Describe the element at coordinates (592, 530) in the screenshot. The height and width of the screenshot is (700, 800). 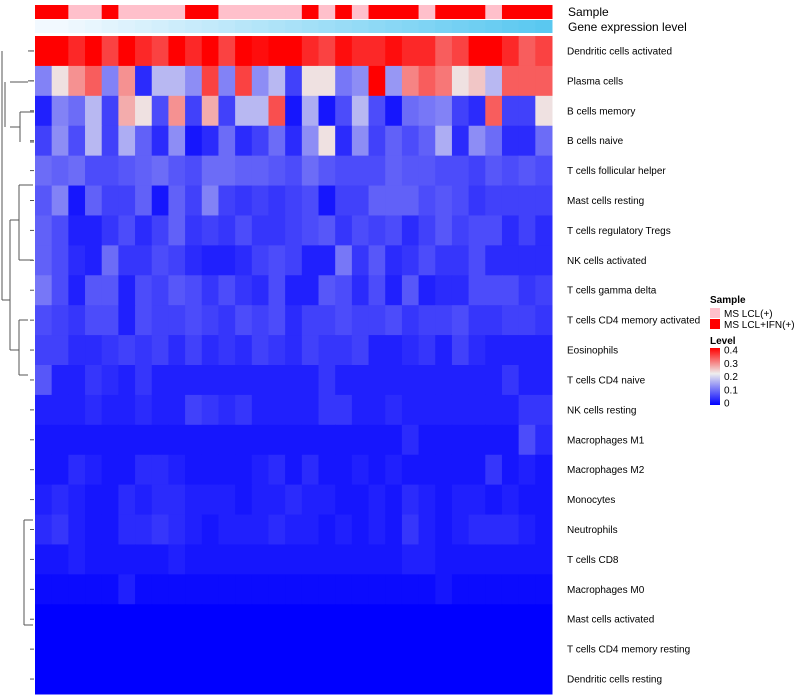
I see `row-label: Neutrophils` at that location.